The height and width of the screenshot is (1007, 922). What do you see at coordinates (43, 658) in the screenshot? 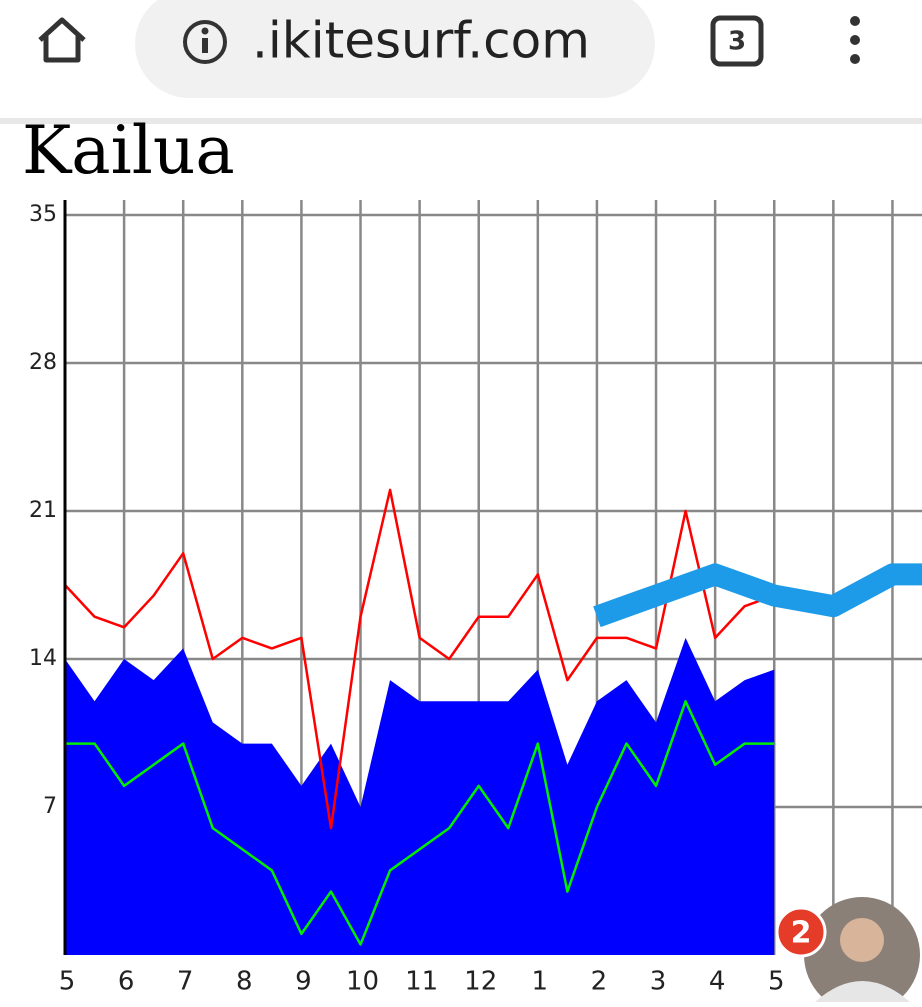
I see `y-tick-label: 14` at bounding box center [43, 658].